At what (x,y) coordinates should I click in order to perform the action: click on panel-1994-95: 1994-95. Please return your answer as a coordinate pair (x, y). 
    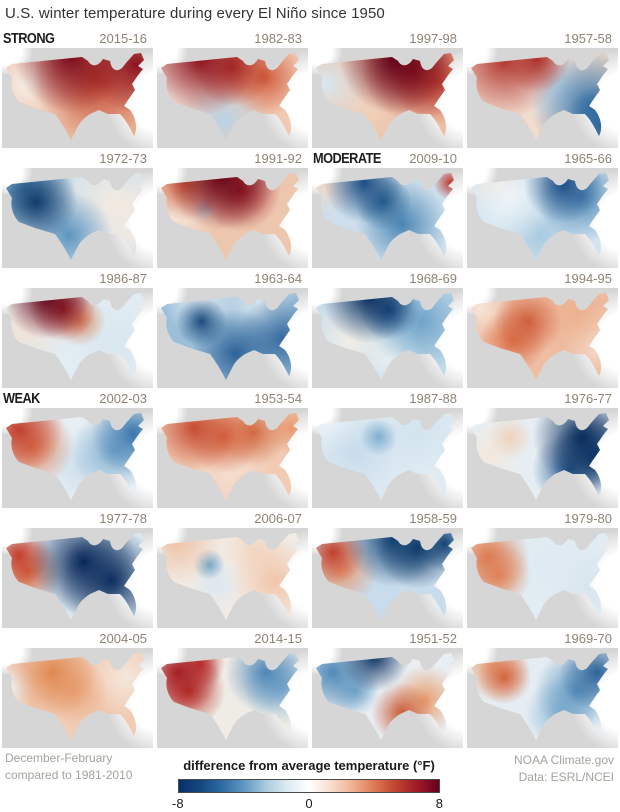
    Looking at the image, I should click on (542, 328).